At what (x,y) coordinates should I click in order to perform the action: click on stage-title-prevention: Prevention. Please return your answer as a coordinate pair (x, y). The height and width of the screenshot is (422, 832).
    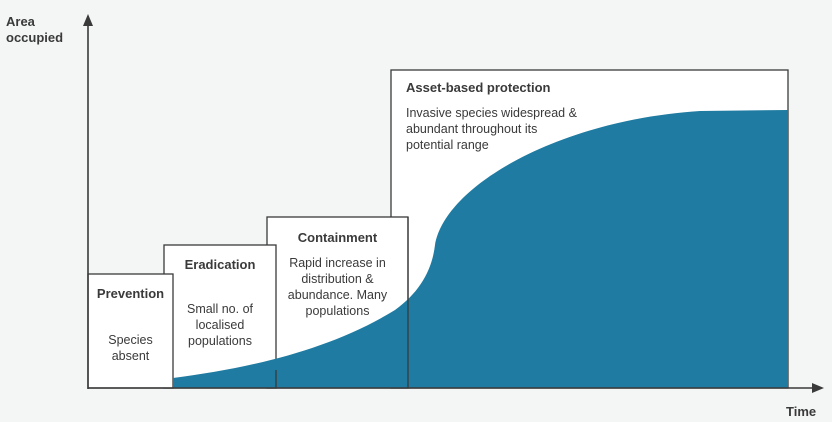
    Looking at the image, I should click on (130, 293).